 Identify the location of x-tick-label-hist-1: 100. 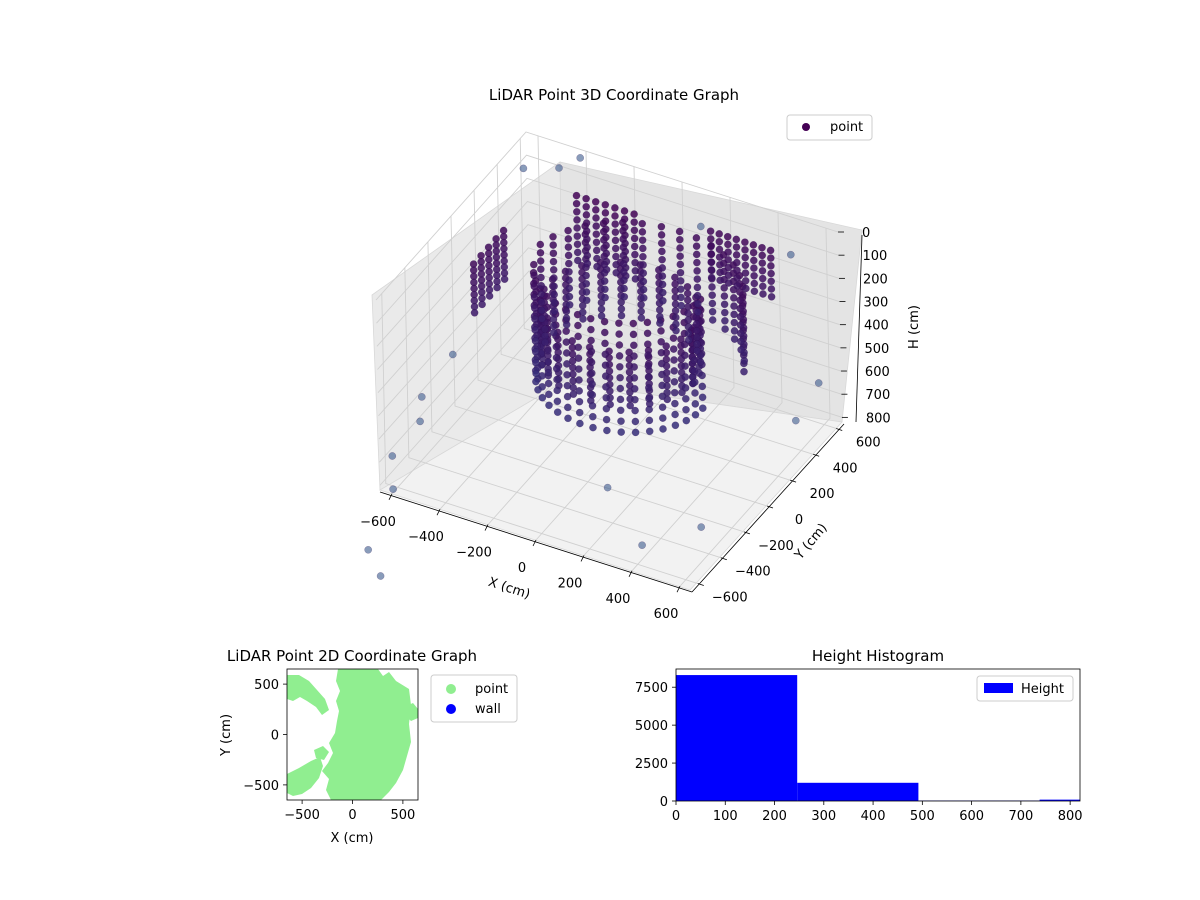
(725, 816).